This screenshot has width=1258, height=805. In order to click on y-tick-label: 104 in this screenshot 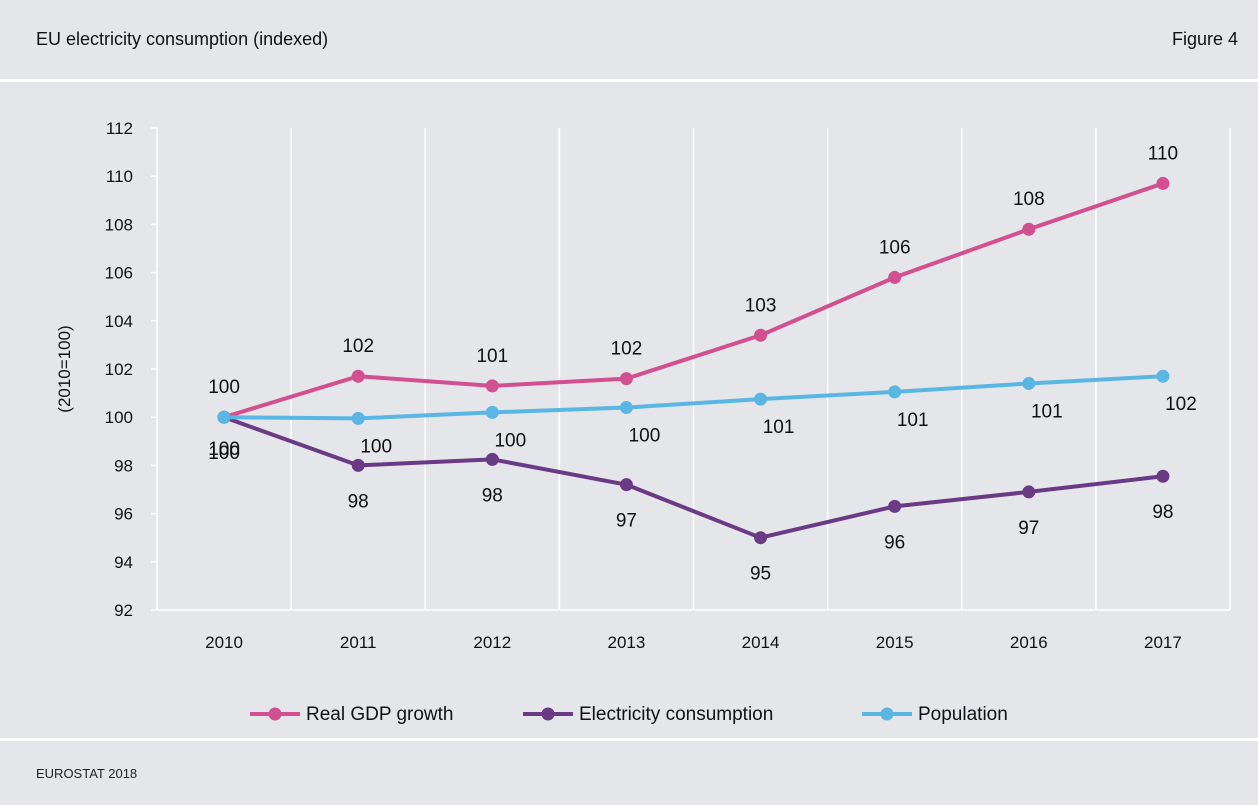, I will do `click(119, 321)`.